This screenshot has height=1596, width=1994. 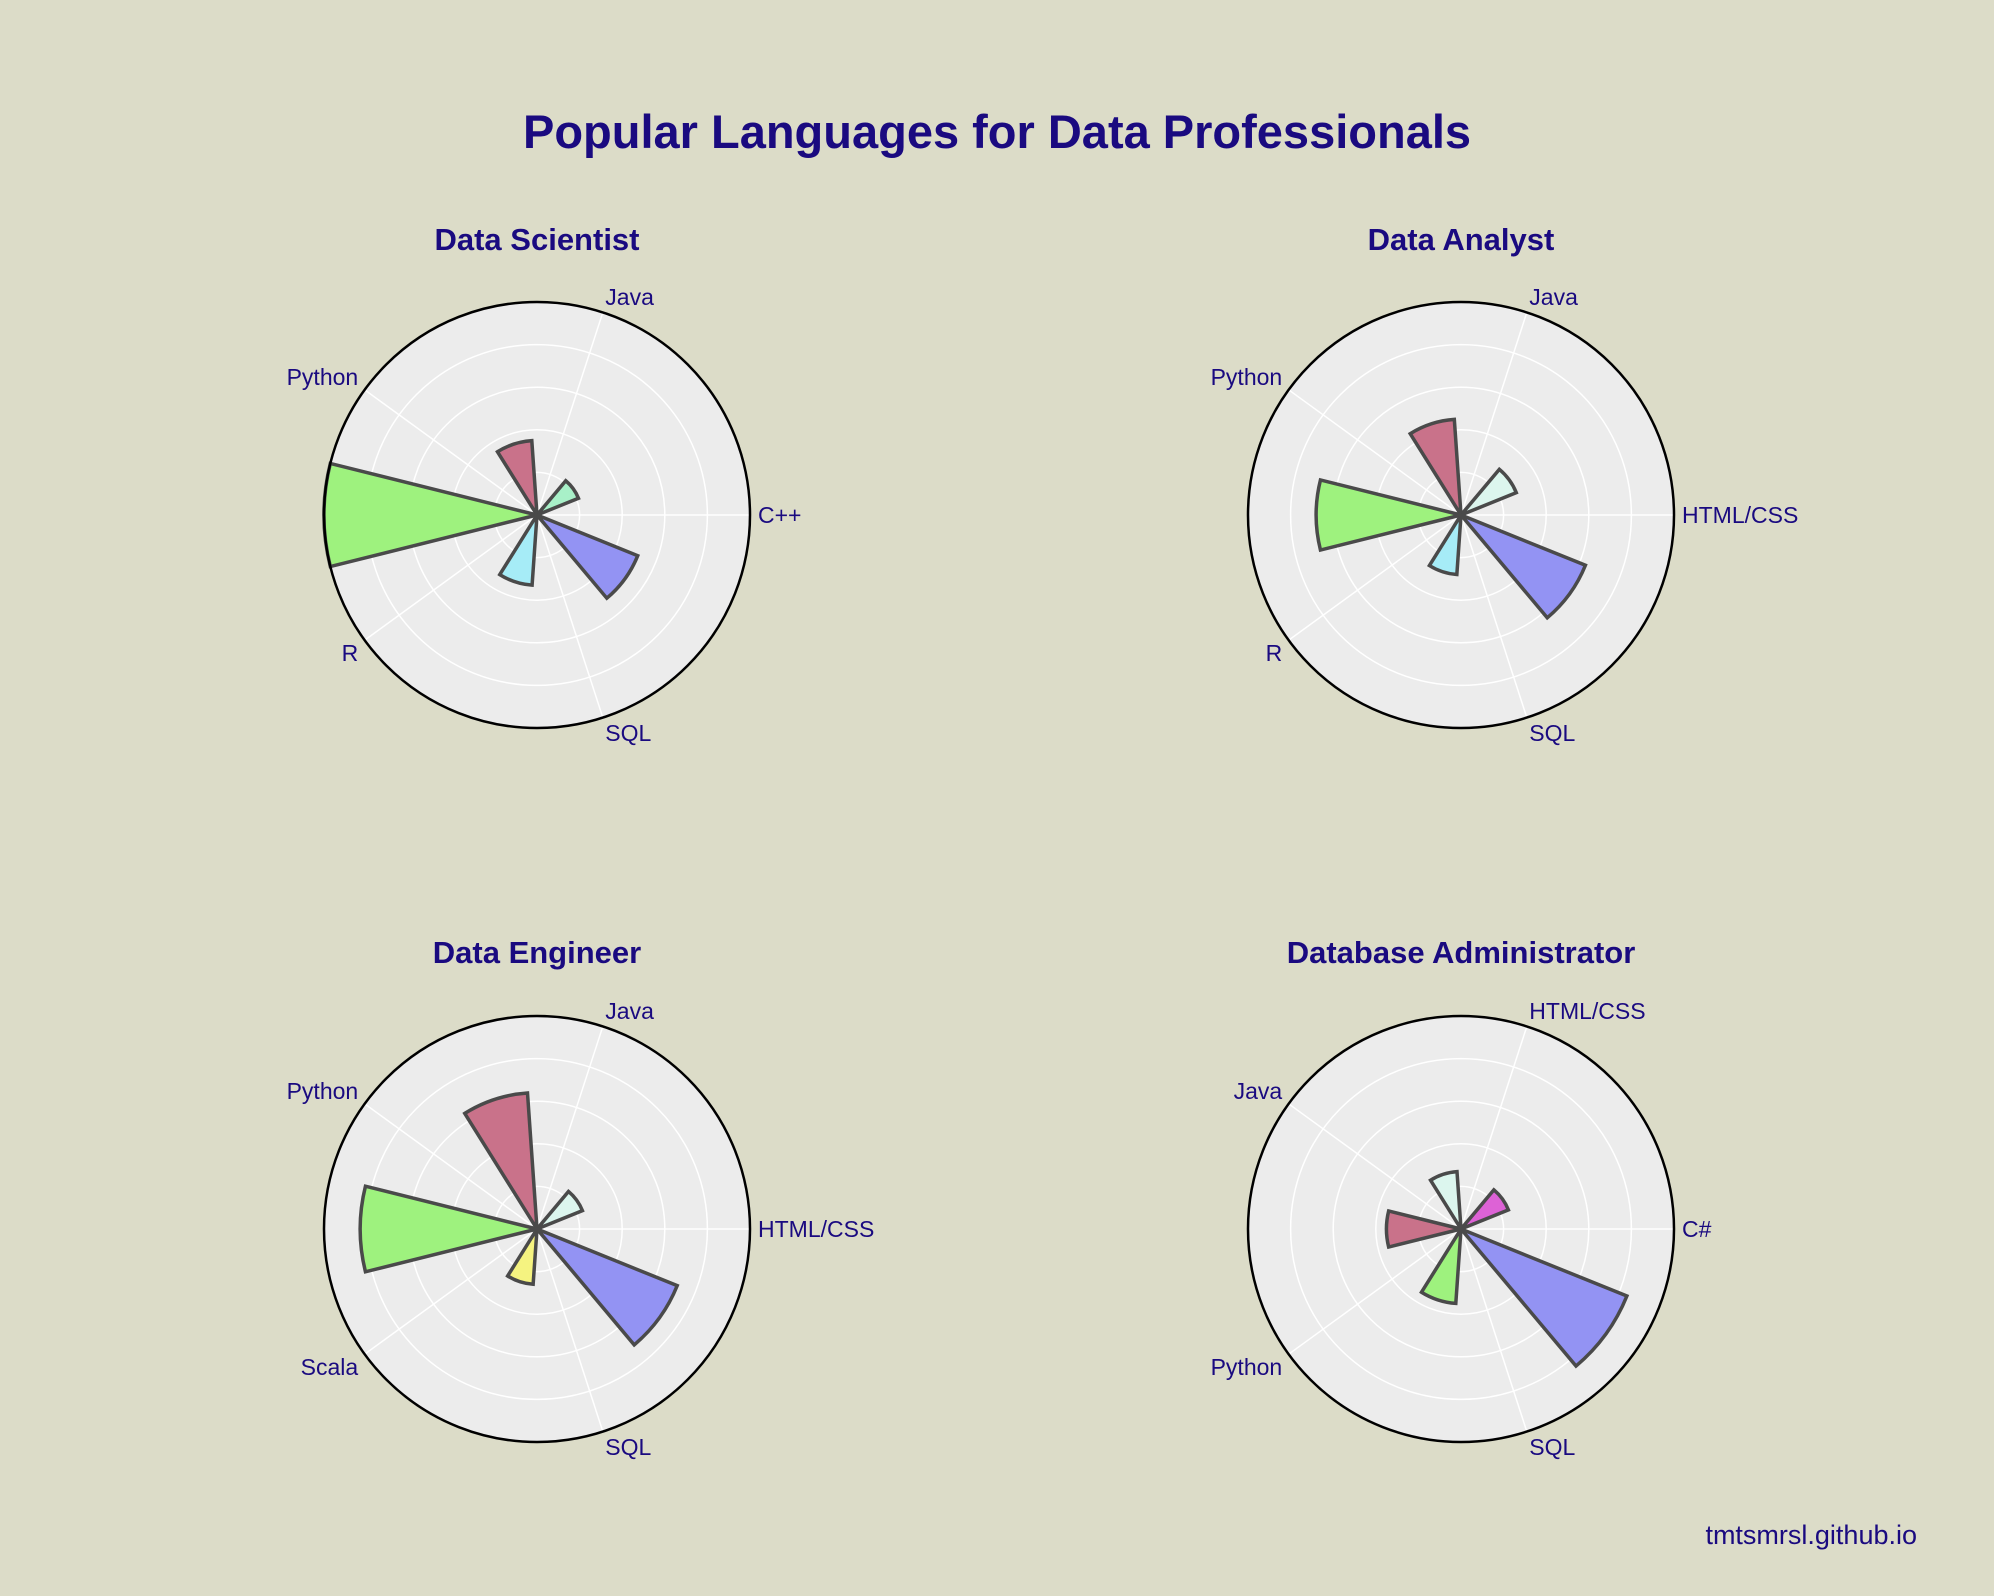 What do you see at coordinates (997, 131) in the screenshot?
I see `chart-title: Popular Languages for Data Professionals` at bounding box center [997, 131].